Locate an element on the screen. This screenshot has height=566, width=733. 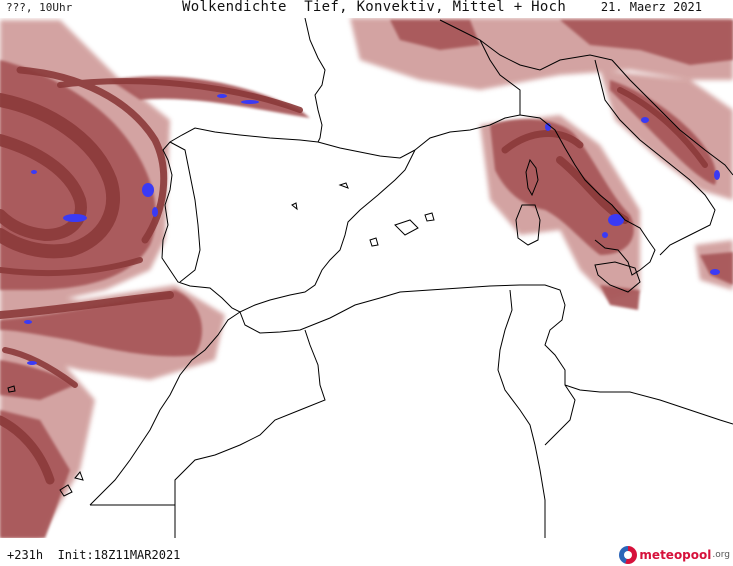
corsica is located at coordinates (532, 177).